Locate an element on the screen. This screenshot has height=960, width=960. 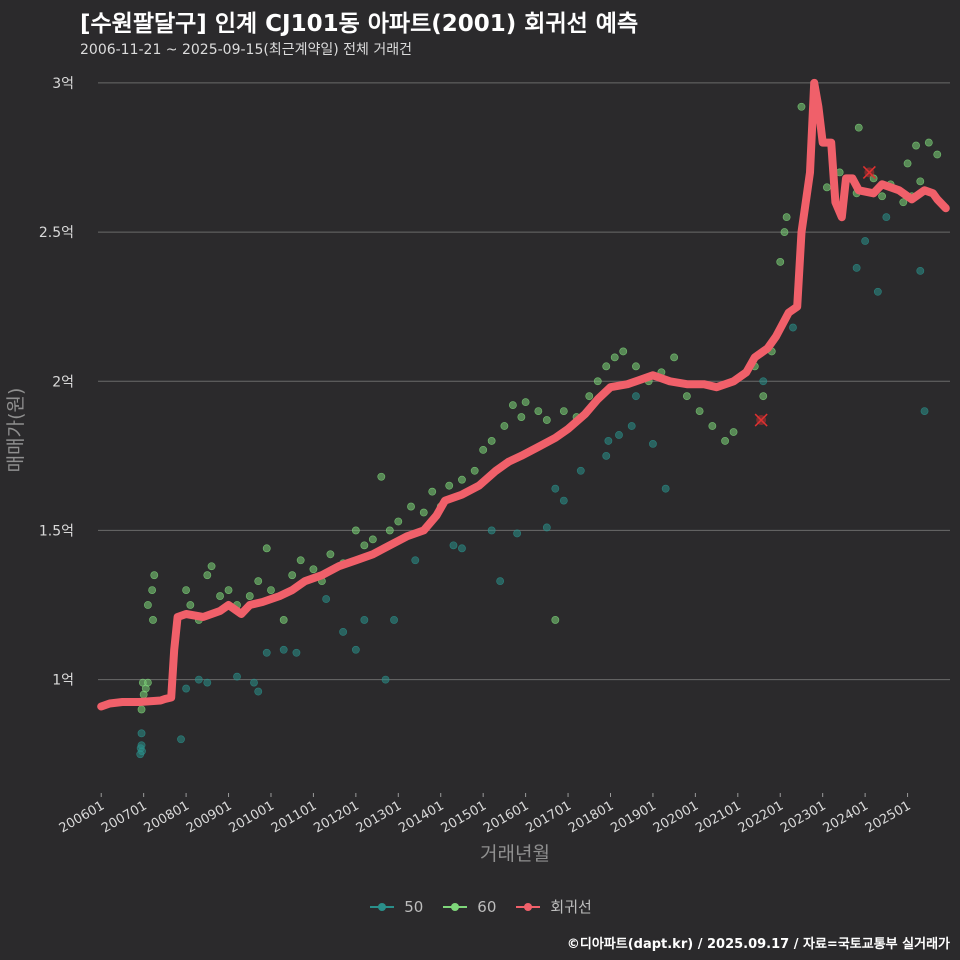
chart-subtitle: 2006-11-21 ~ 2025-09-15(최근계약일) 전체 거래건 is located at coordinates (246, 50).